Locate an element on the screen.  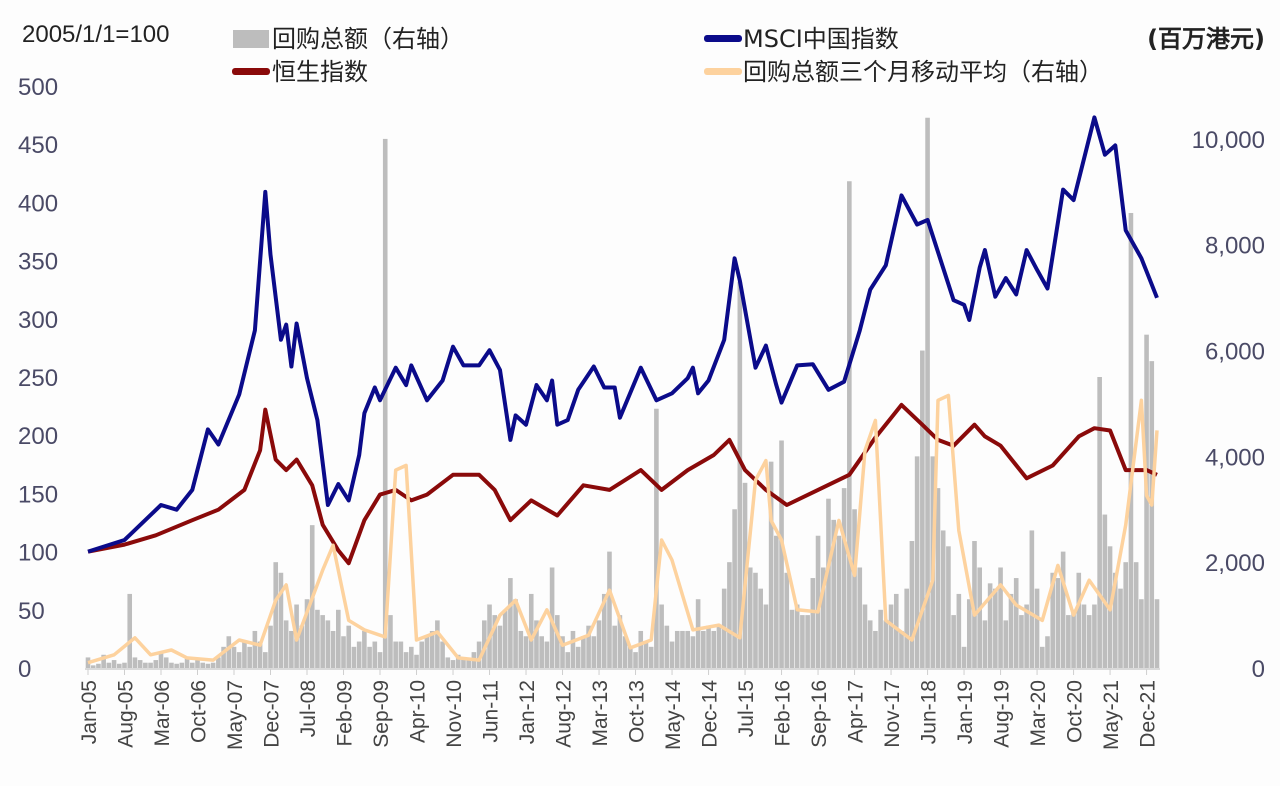
x-tick-label: Oct-20 is located at coordinates (1075, 711).